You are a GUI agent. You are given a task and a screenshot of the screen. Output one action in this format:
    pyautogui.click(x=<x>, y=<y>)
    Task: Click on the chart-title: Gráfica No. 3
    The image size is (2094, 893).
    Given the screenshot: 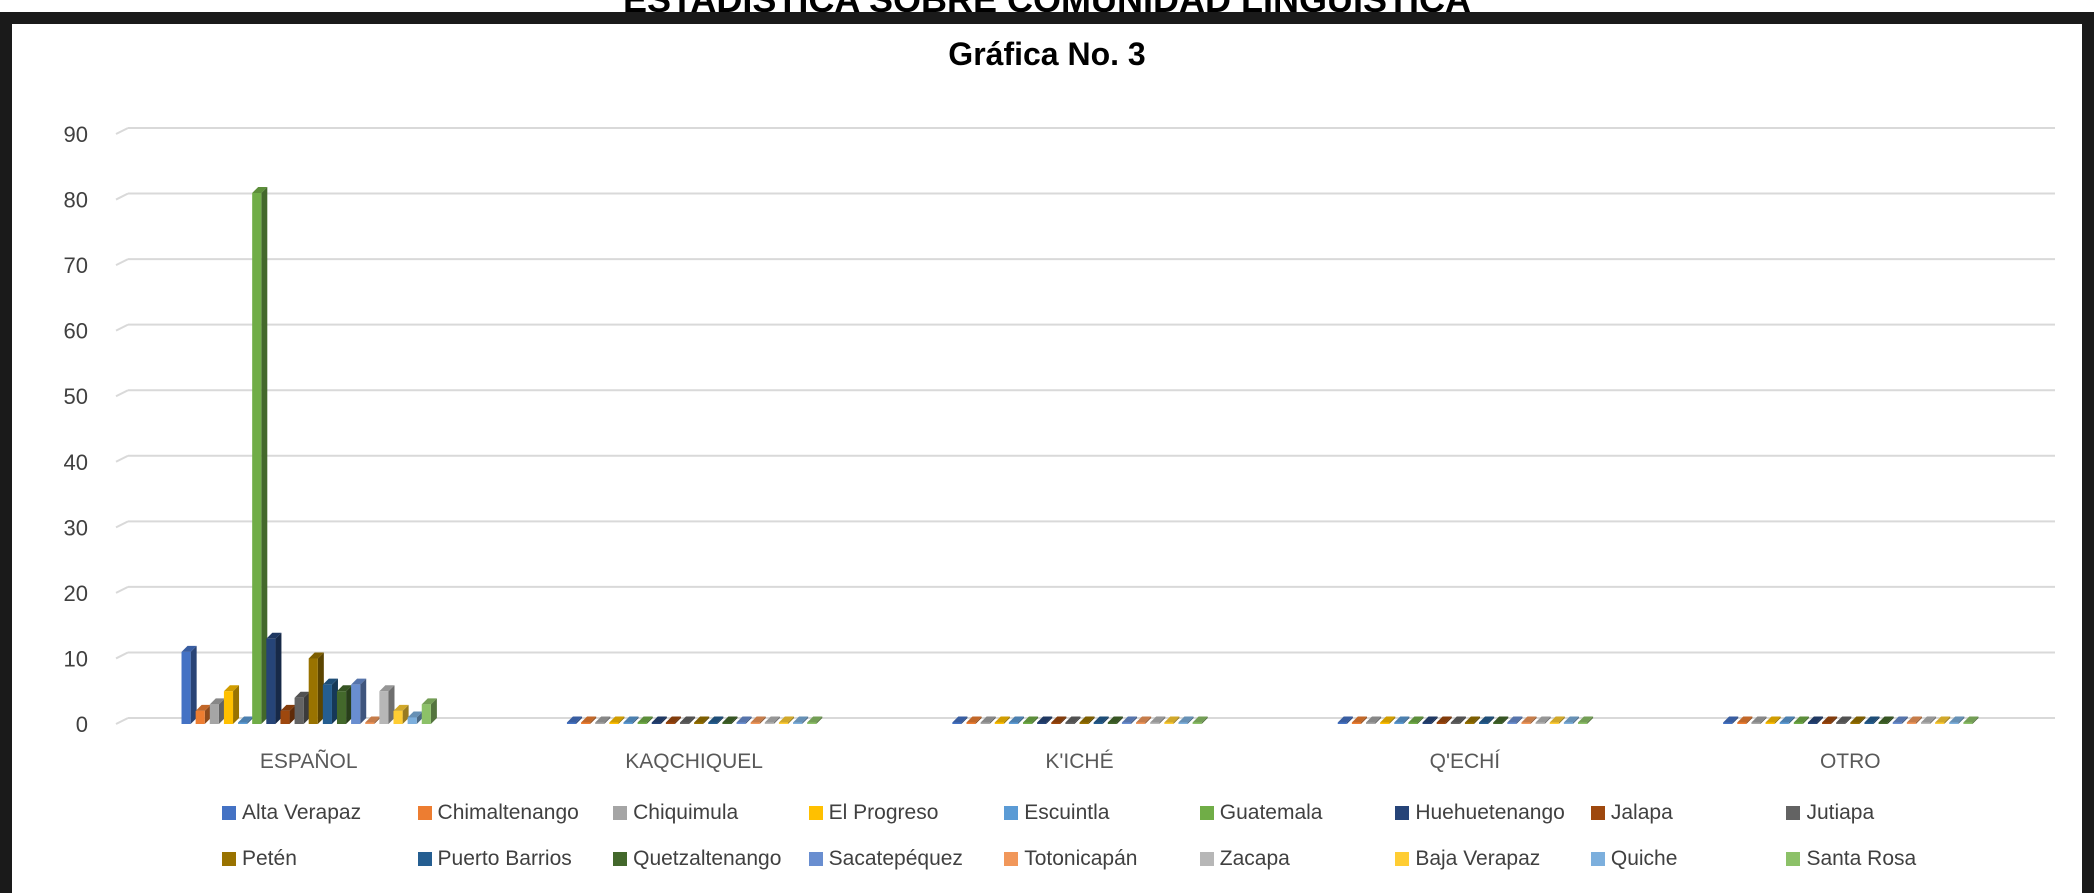 What is the action you would take?
    pyautogui.click(x=1047, y=54)
    